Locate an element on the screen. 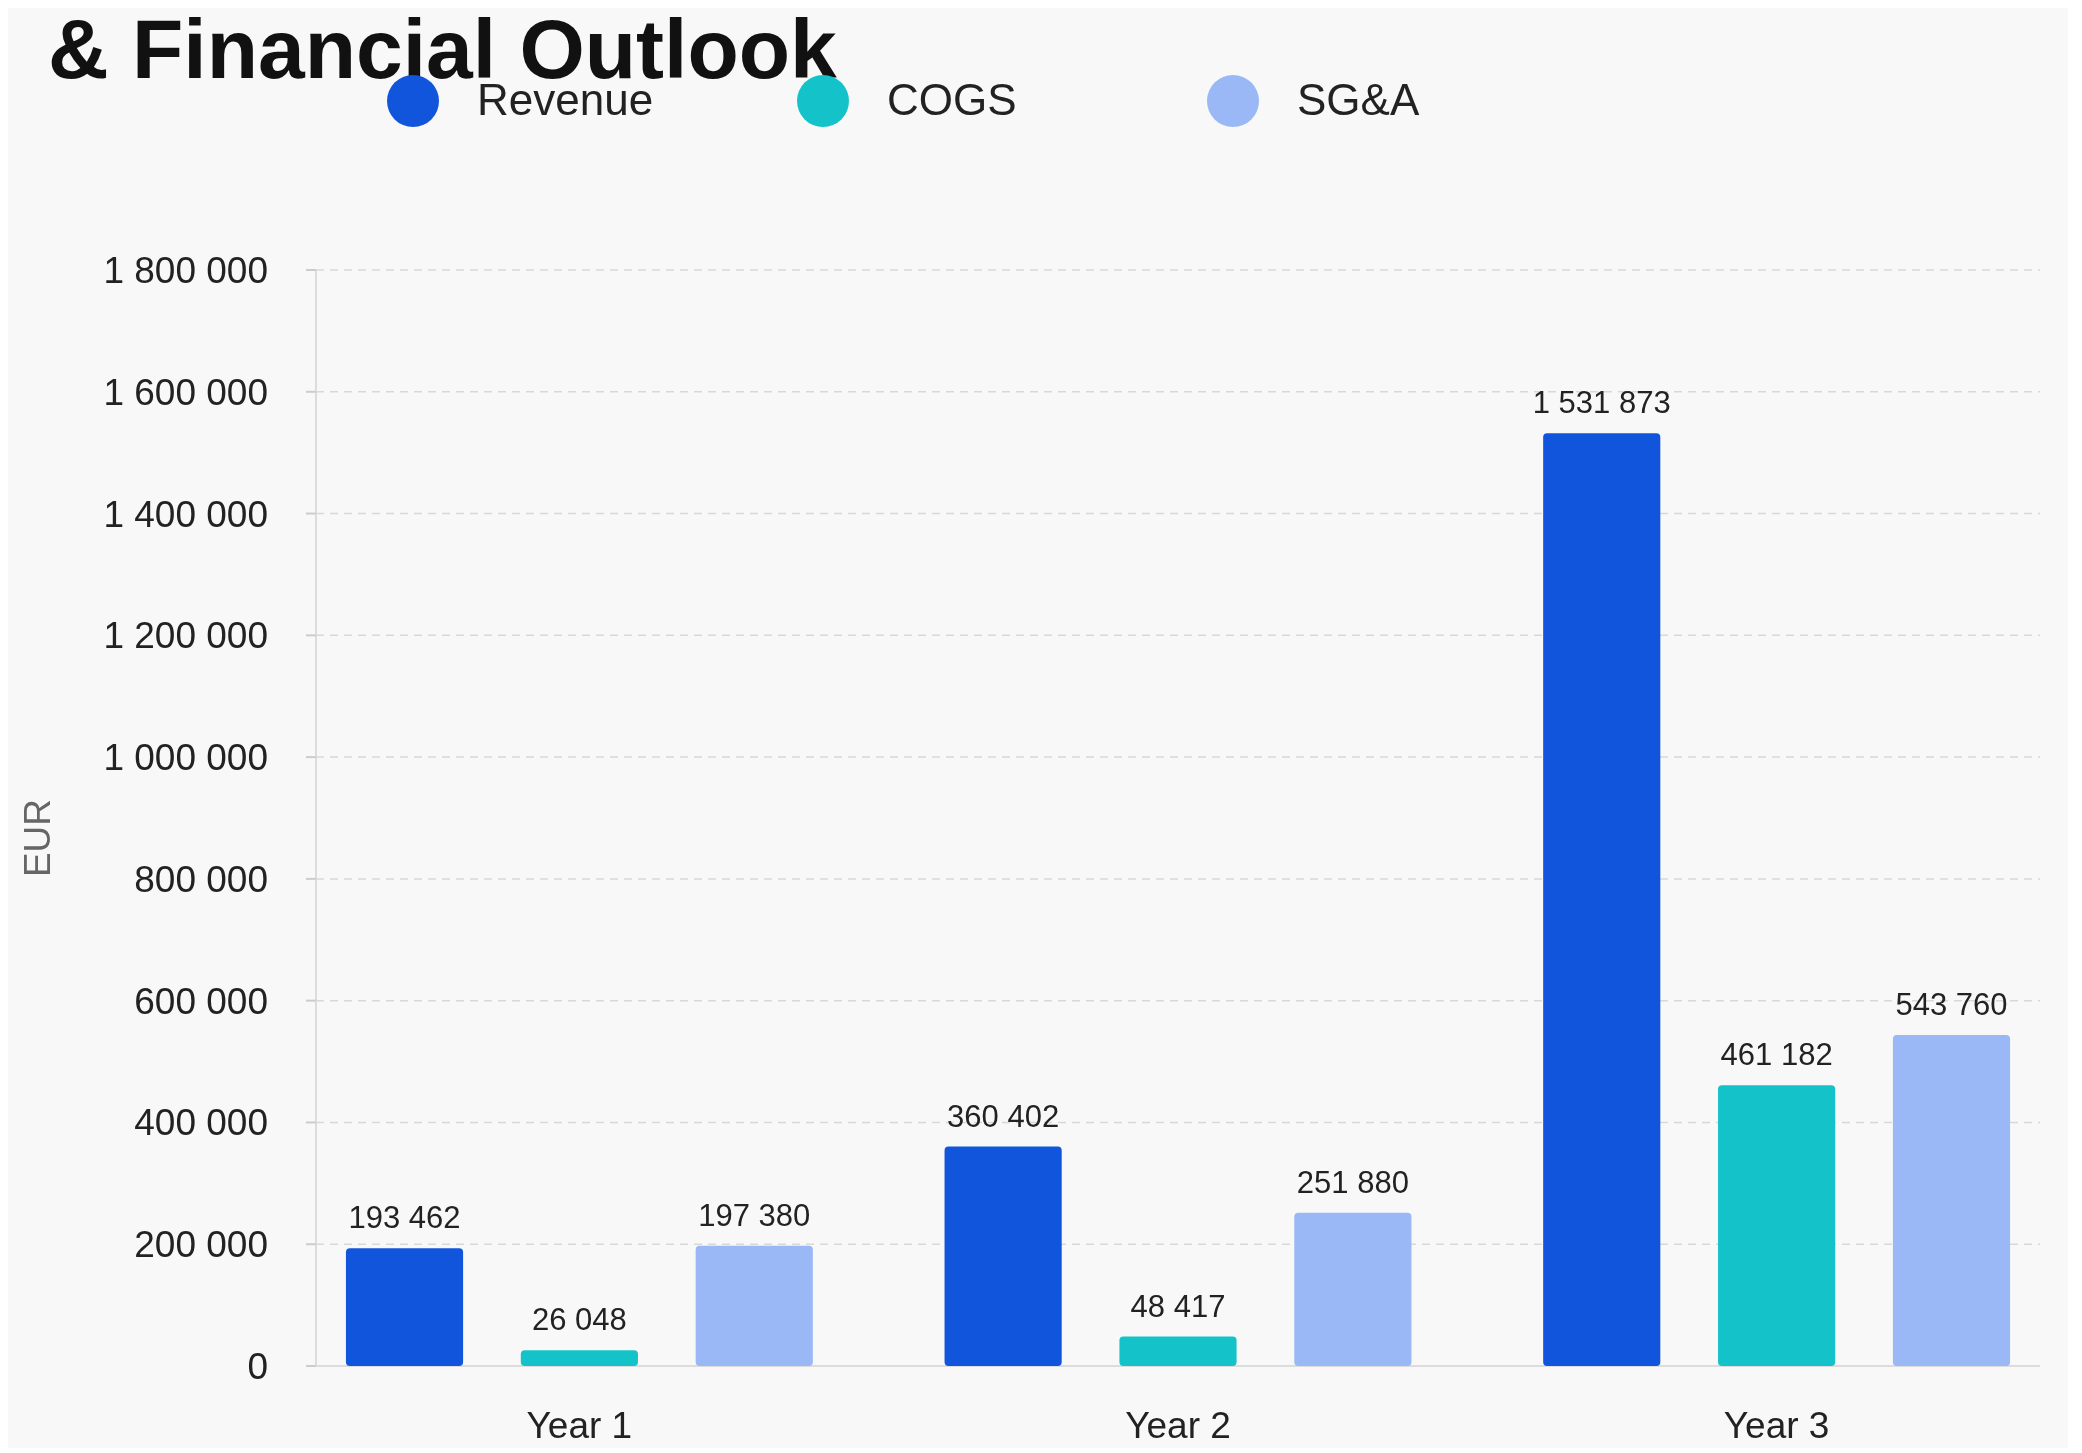 Image resolution: width=2082 pixels, height=1453 pixels. y-tick-label: 400 000 is located at coordinates (201, 1123).